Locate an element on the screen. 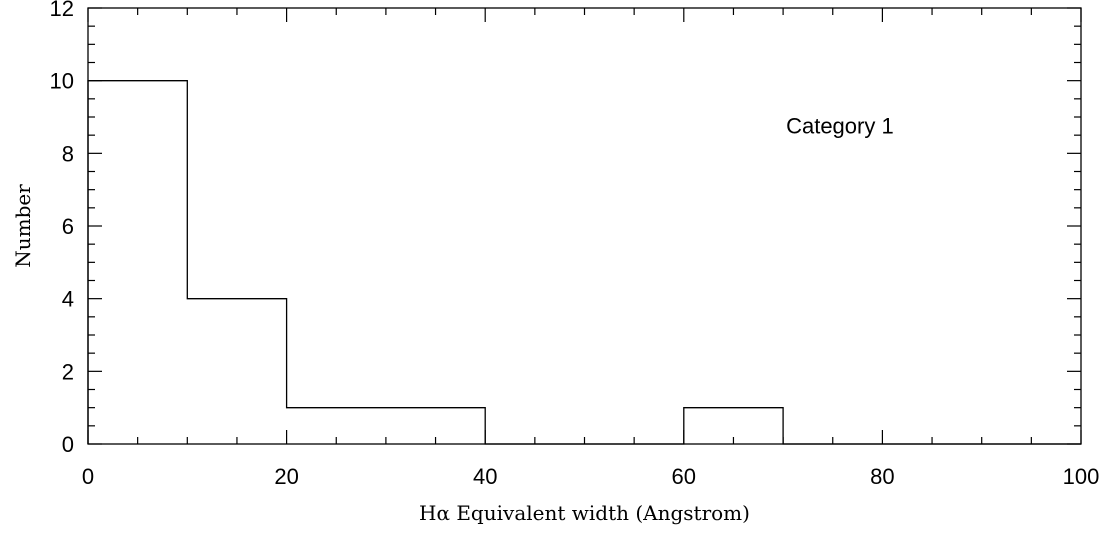  y-axis-title: Number is located at coordinates (23, 226).